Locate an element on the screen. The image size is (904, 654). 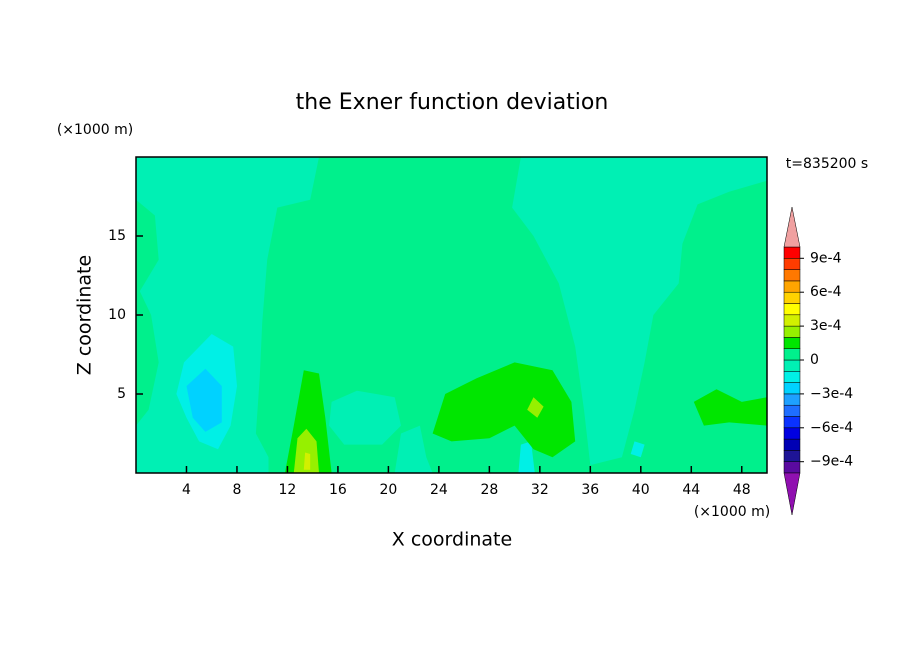
y-tick-label: 15 is located at coordinates (117, 236).